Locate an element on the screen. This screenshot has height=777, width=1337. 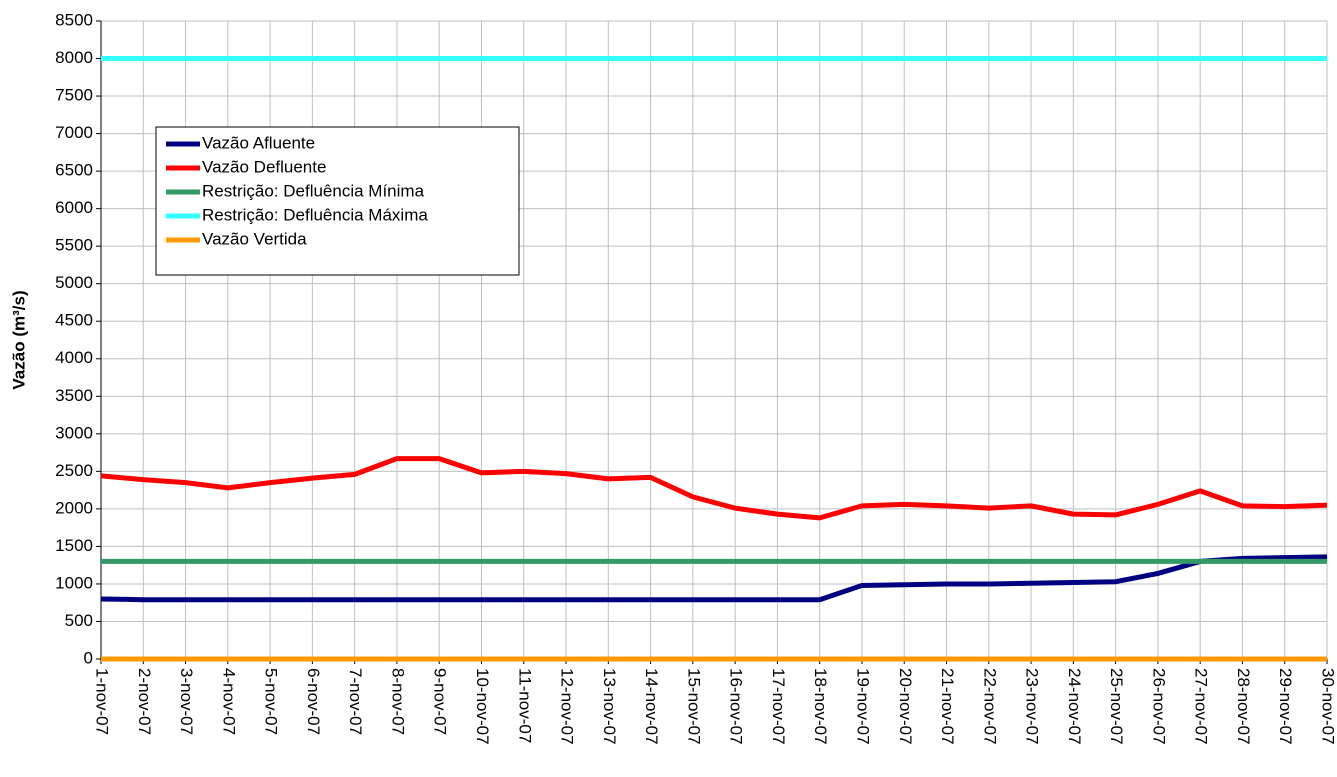
y-tick-label: 2000 is located at coordinates (74, 507).